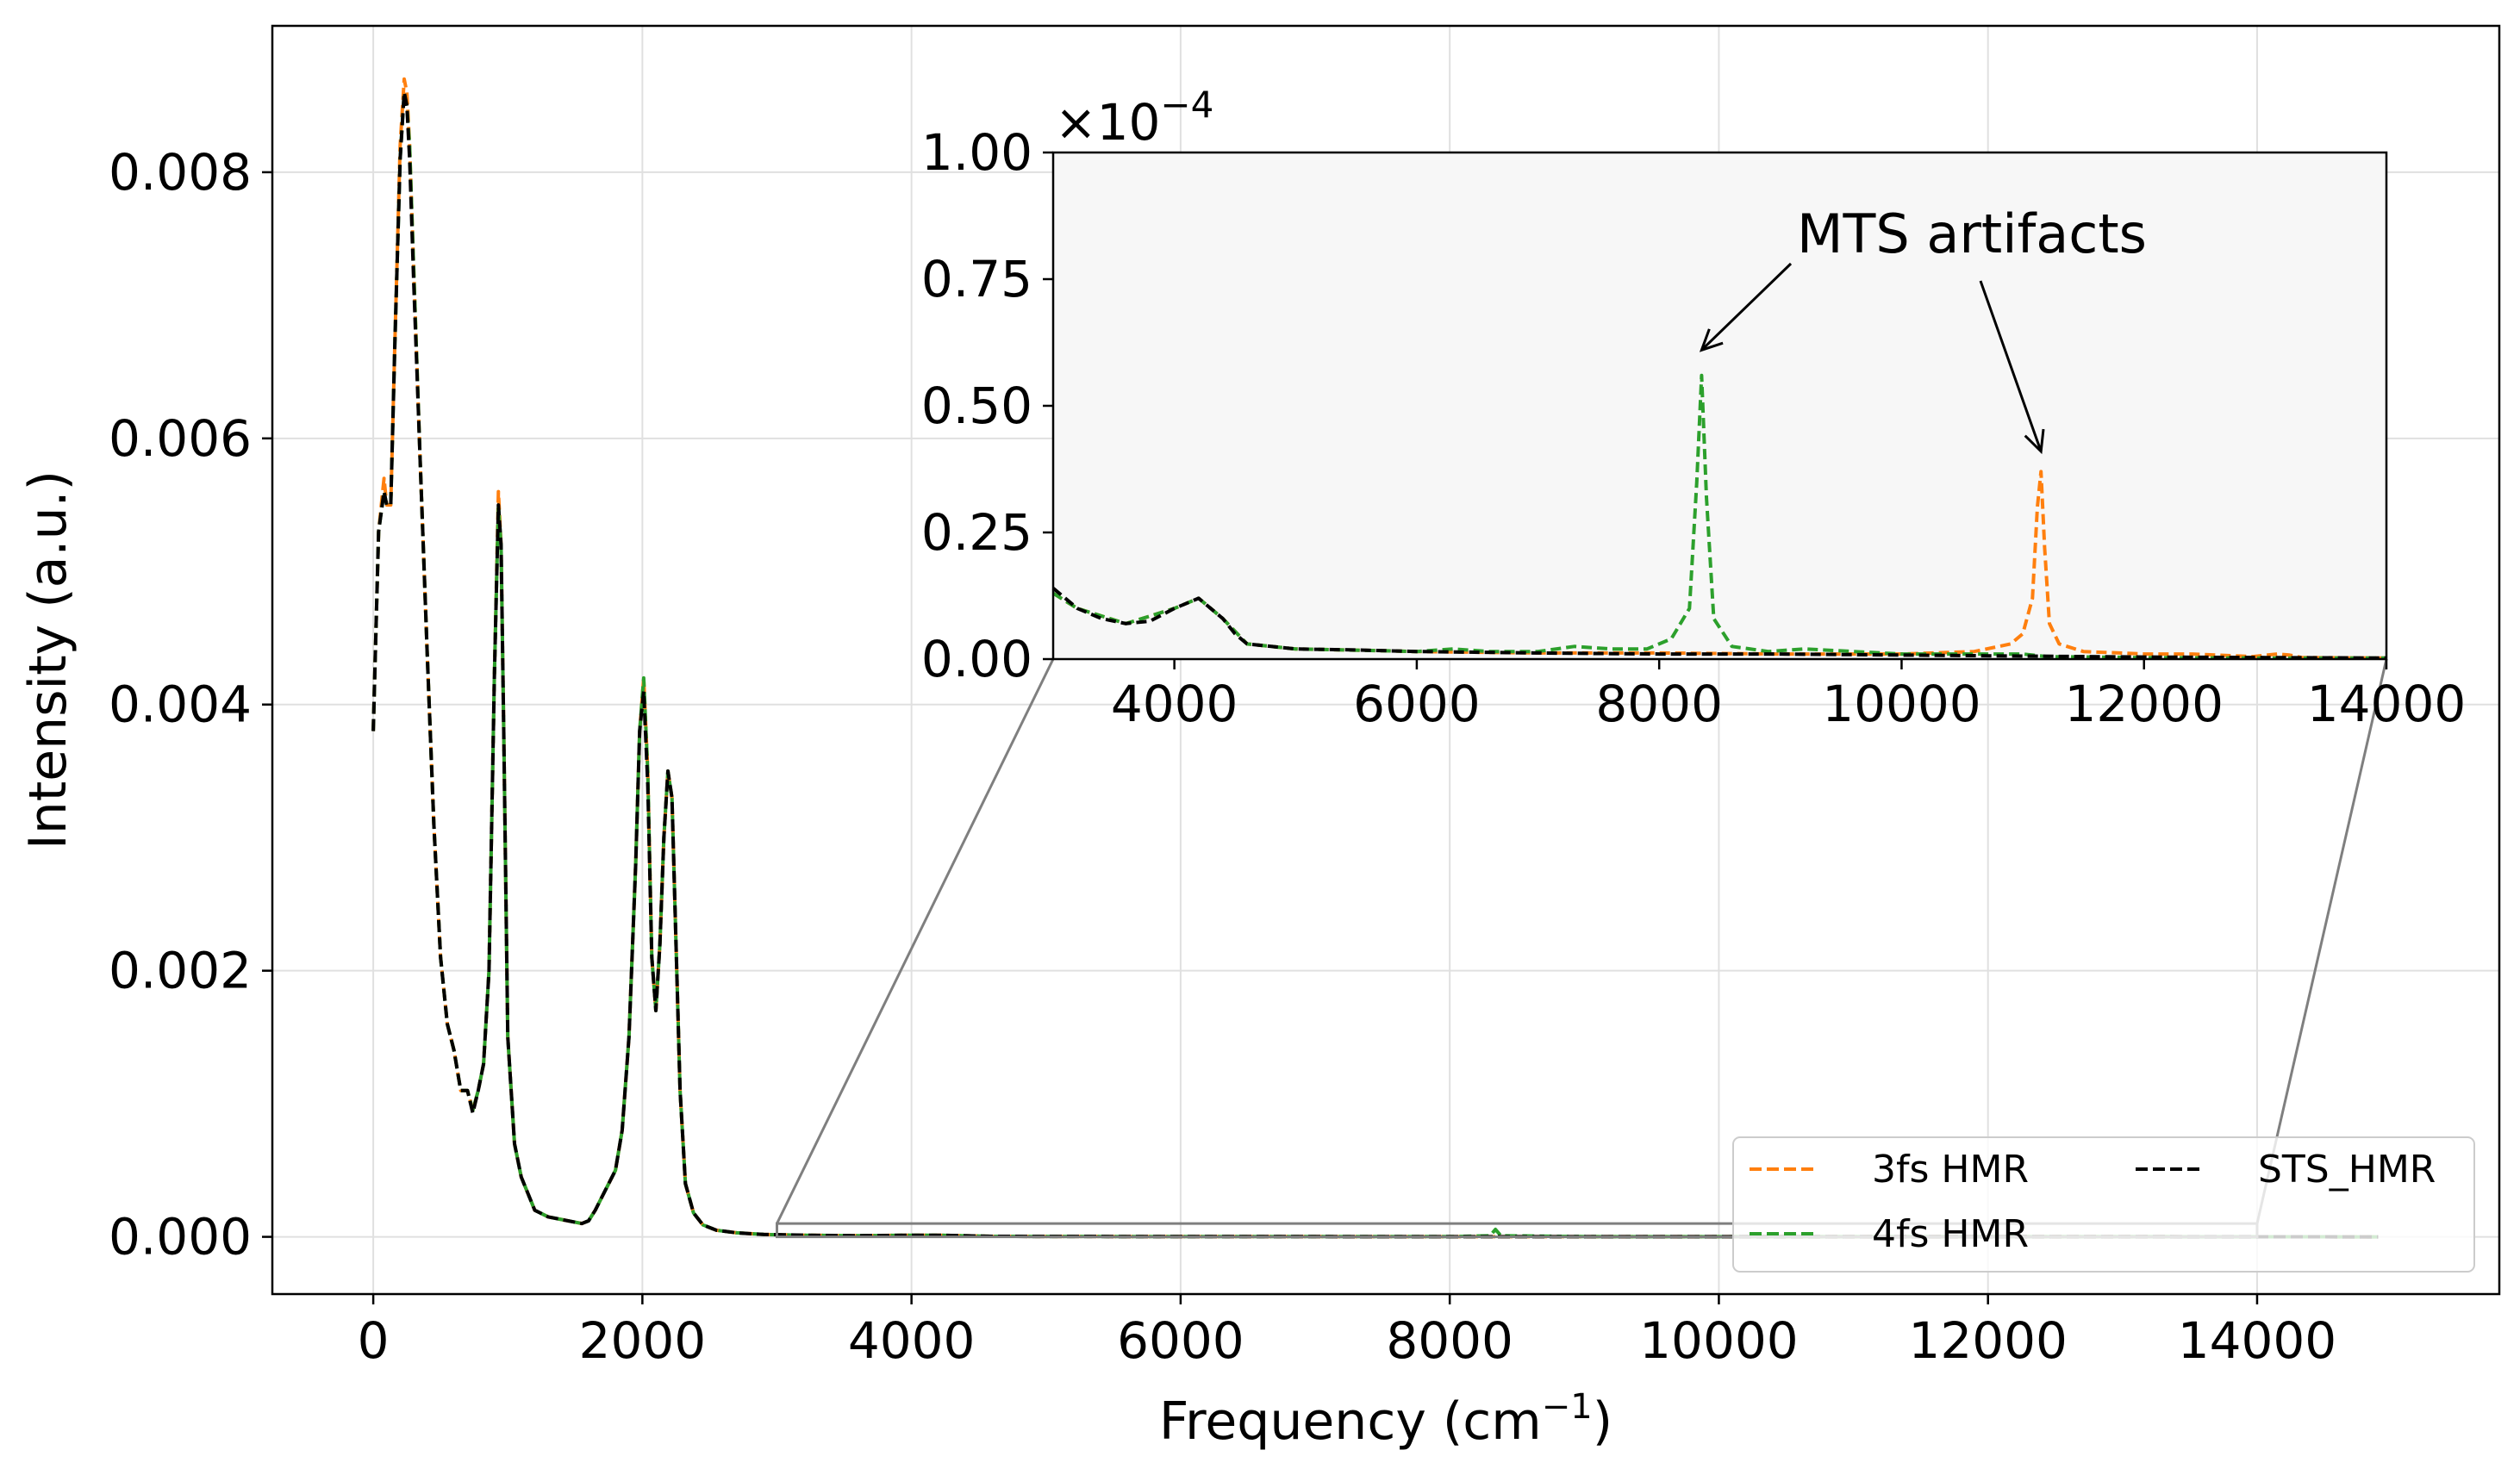 The height and width of the screenshot is (1475, 2520). Describe the element at coordinates (1972, 233) in the screenshot. I see `annotation-mts-artifacts: MTS artifacts` at that location.